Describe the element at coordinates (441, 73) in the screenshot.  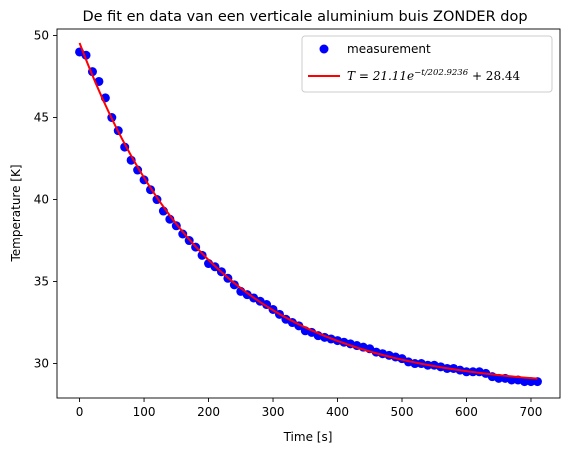
I see `legend-fit-label-exponent: −t/202.9236` at that location.